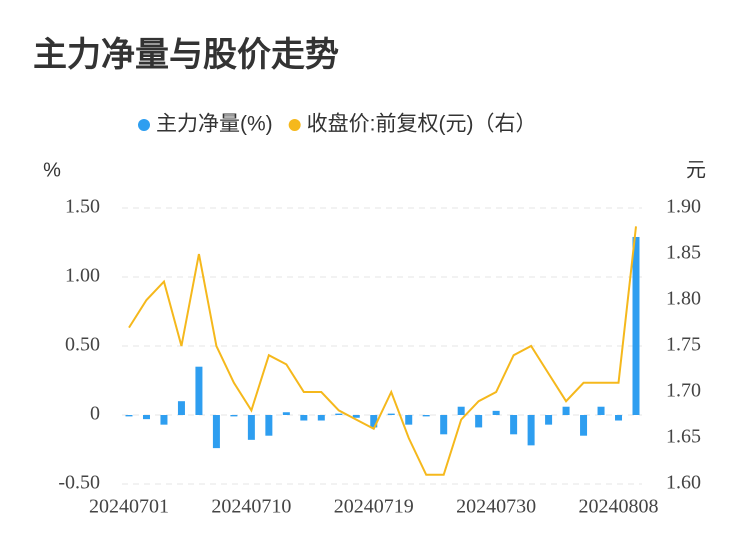  Describe the element at coordinates (619, 507) in the screenshot. I see `x-tick-label: 20240808` at that location.